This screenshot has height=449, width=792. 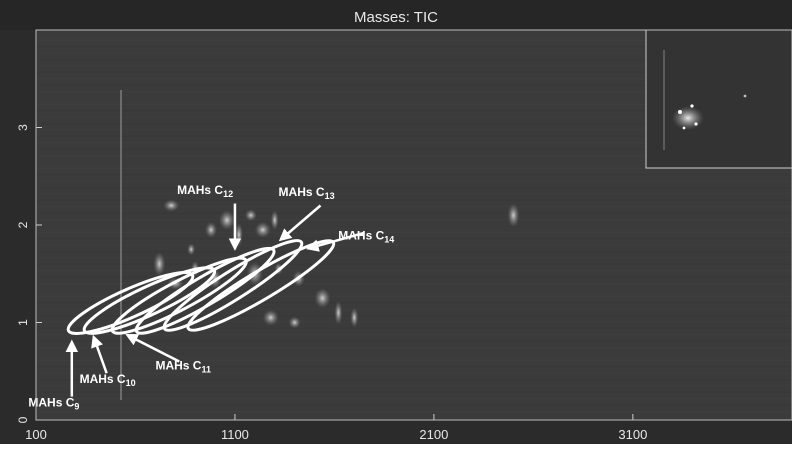 What do you see at coordinates (183, 366) in the screenshot?
I see `annotation-label: MAHs C11` at bounding box center [183, 366].